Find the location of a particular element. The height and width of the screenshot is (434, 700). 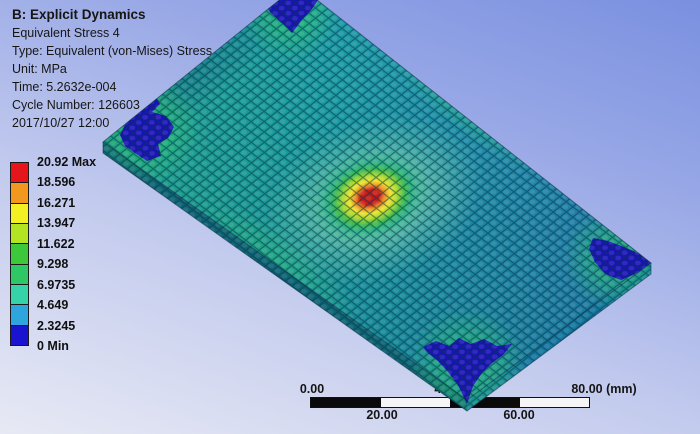

scale-ruler: 0.00 40.00 80.00 (mm) 20.00 60.00 is located at coordinates (475, 404).